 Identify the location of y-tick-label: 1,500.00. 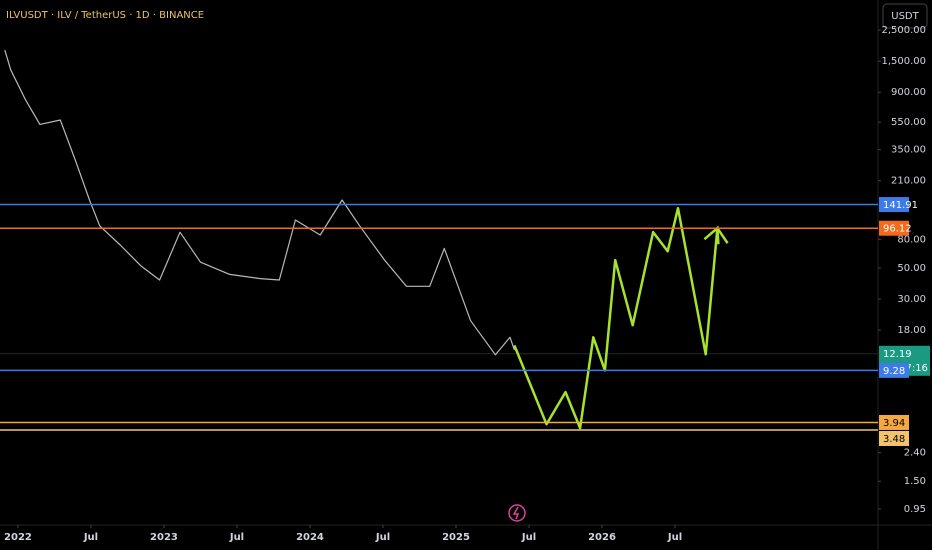
(903, 61).